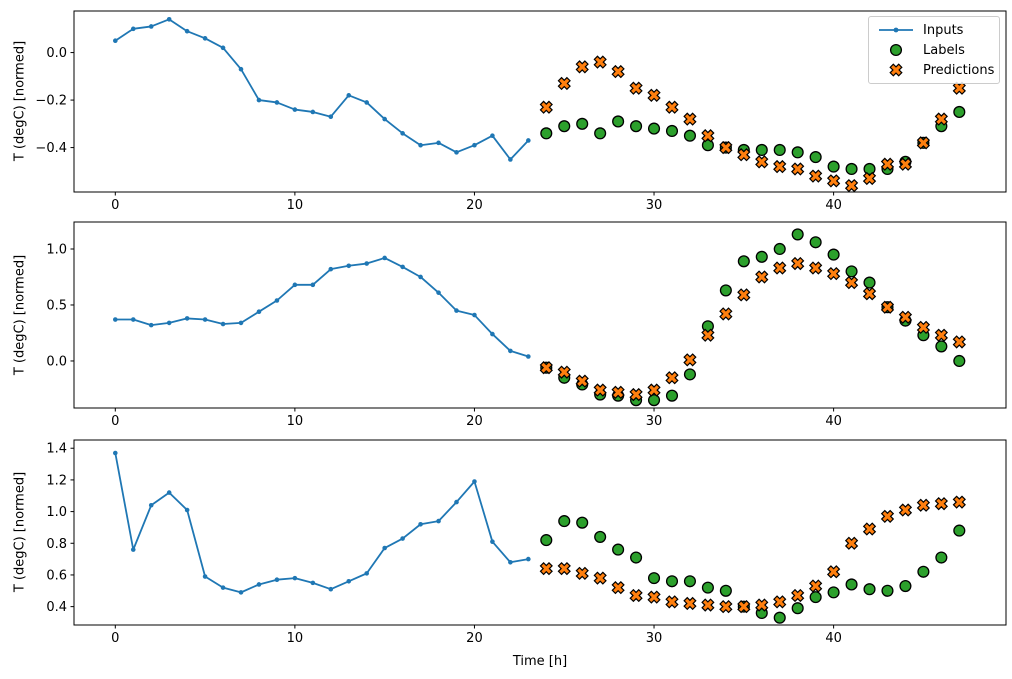  Describe the element at coordinates (56, 607) in the screenshot. I see `y-tick-label: 0.4` at that location.